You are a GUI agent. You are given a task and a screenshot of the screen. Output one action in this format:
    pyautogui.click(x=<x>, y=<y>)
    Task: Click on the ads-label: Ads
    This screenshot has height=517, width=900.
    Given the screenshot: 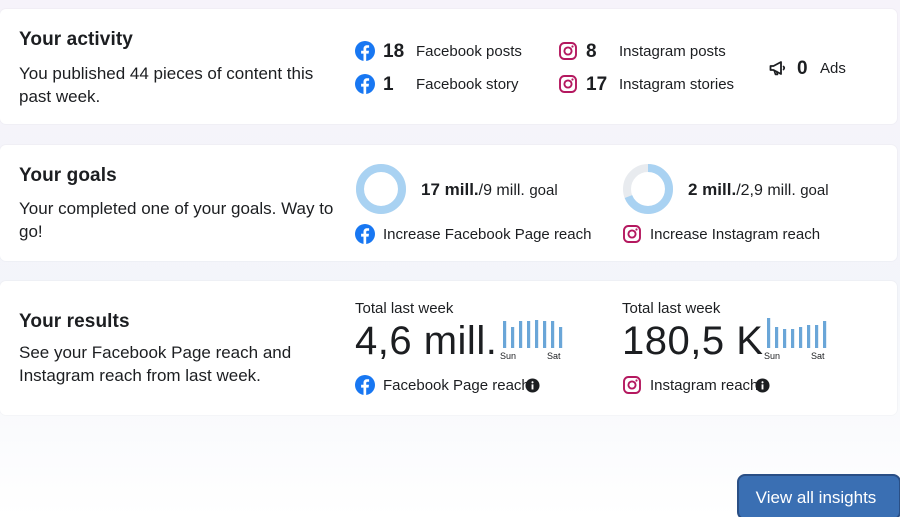 What is the action you would take?
    pyautogui.click(x=833, y=68)
    